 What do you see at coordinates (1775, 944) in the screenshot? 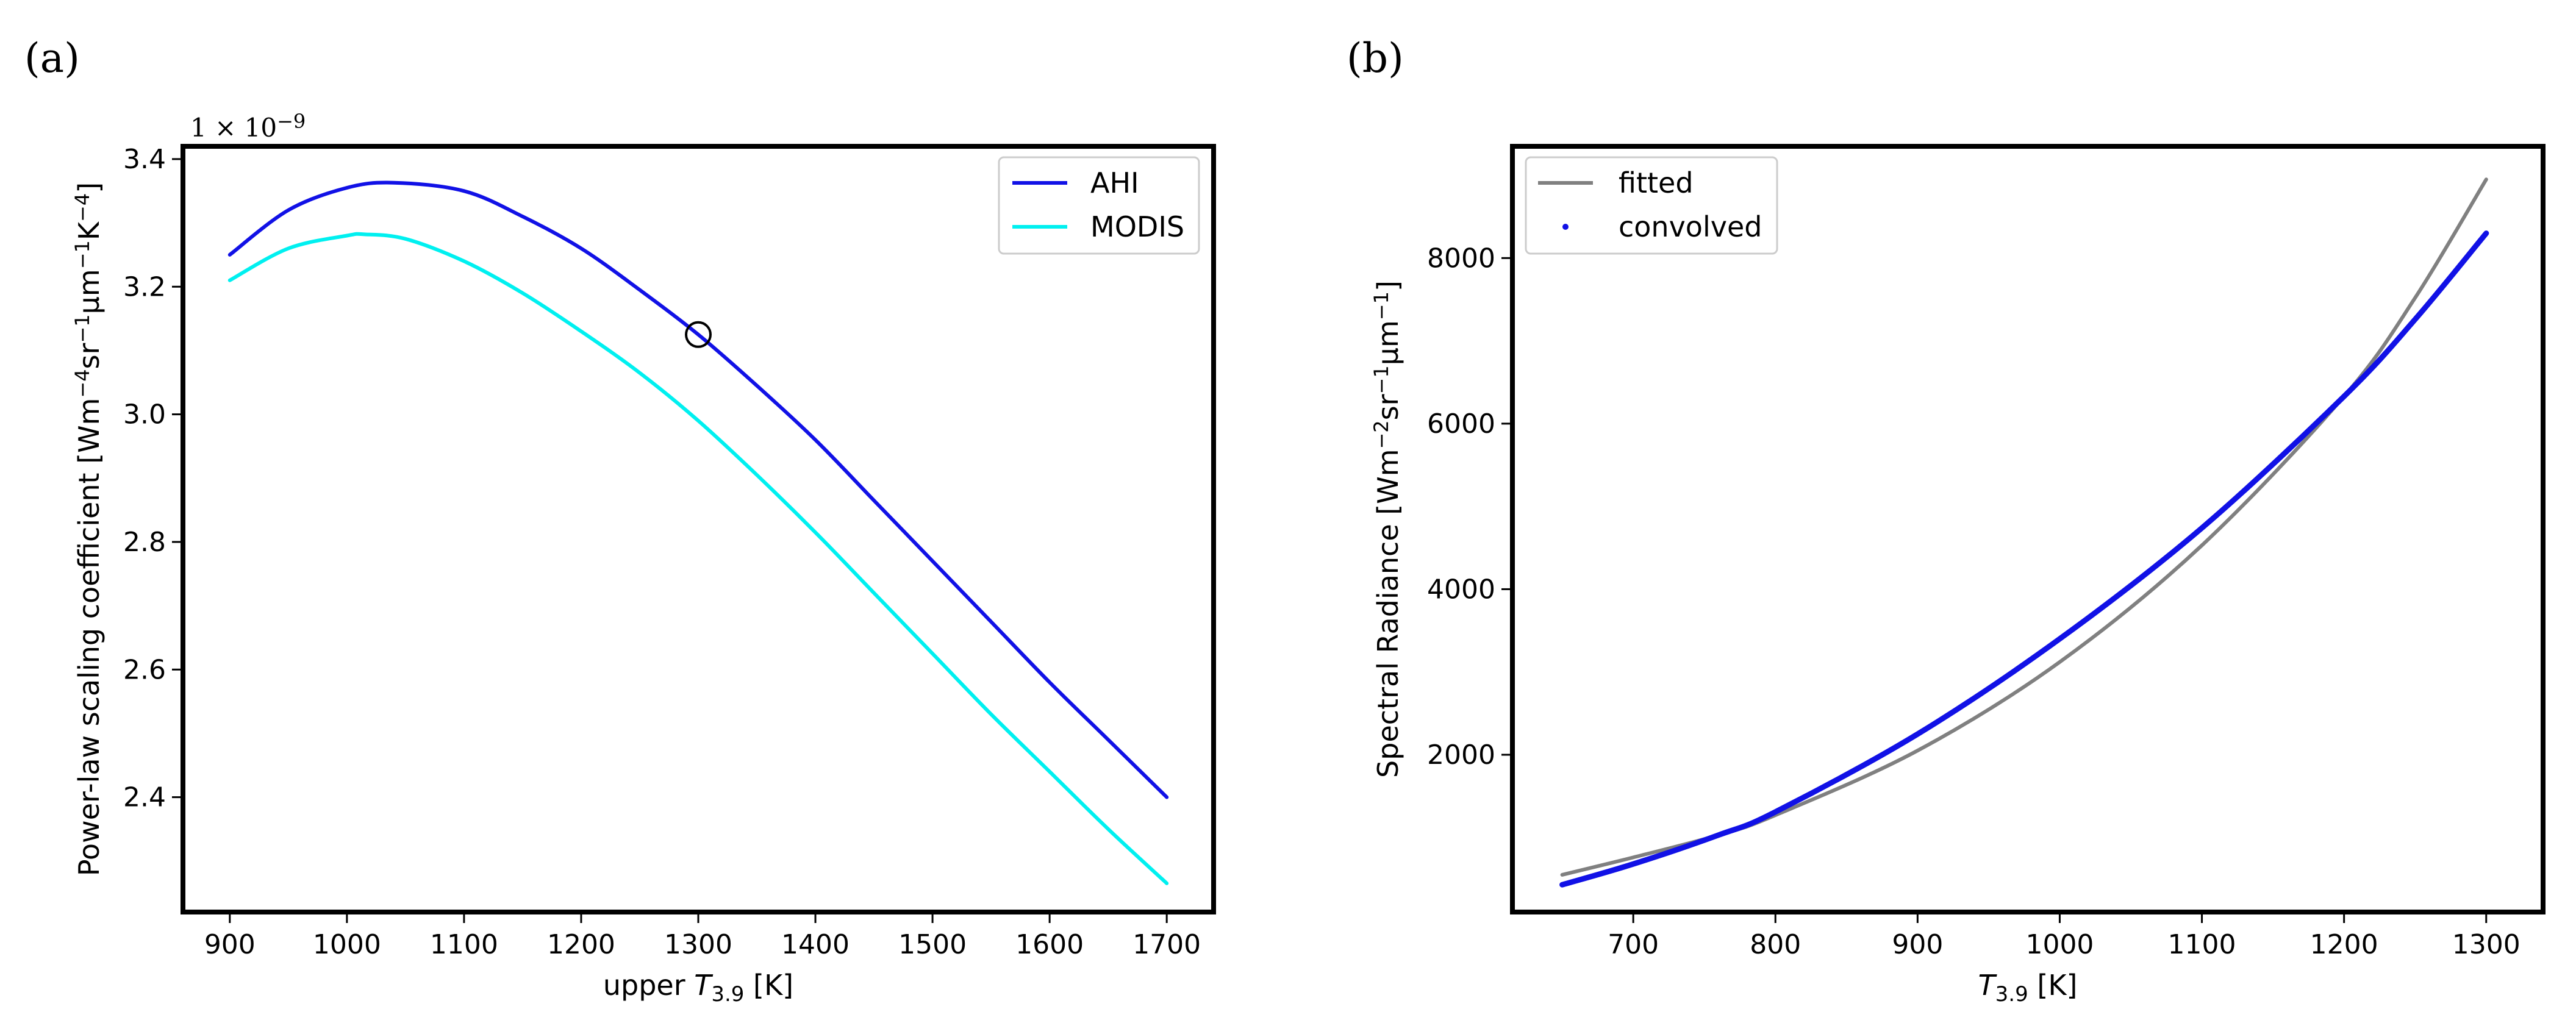
I see `panel-b-xtick-label: 800` at bounding box center [1775, 944].